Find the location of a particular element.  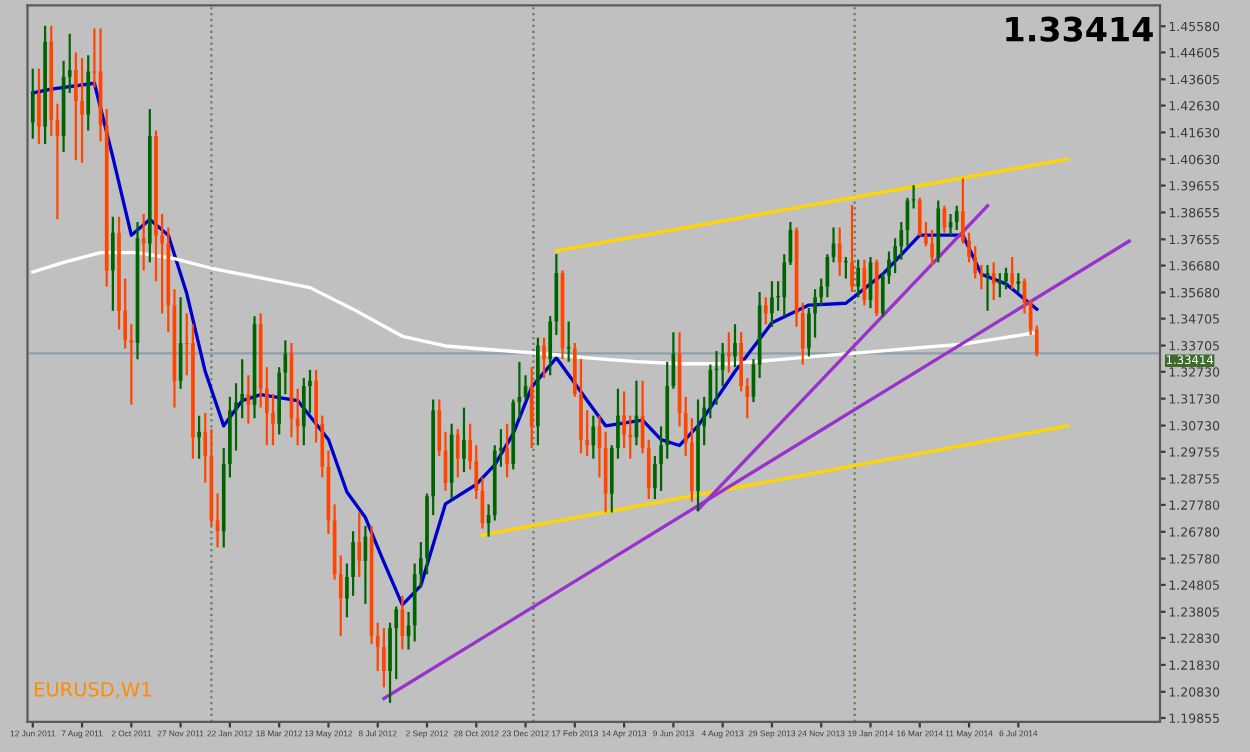

annotation: 1.33414 is located at coordinates (1079, 29).